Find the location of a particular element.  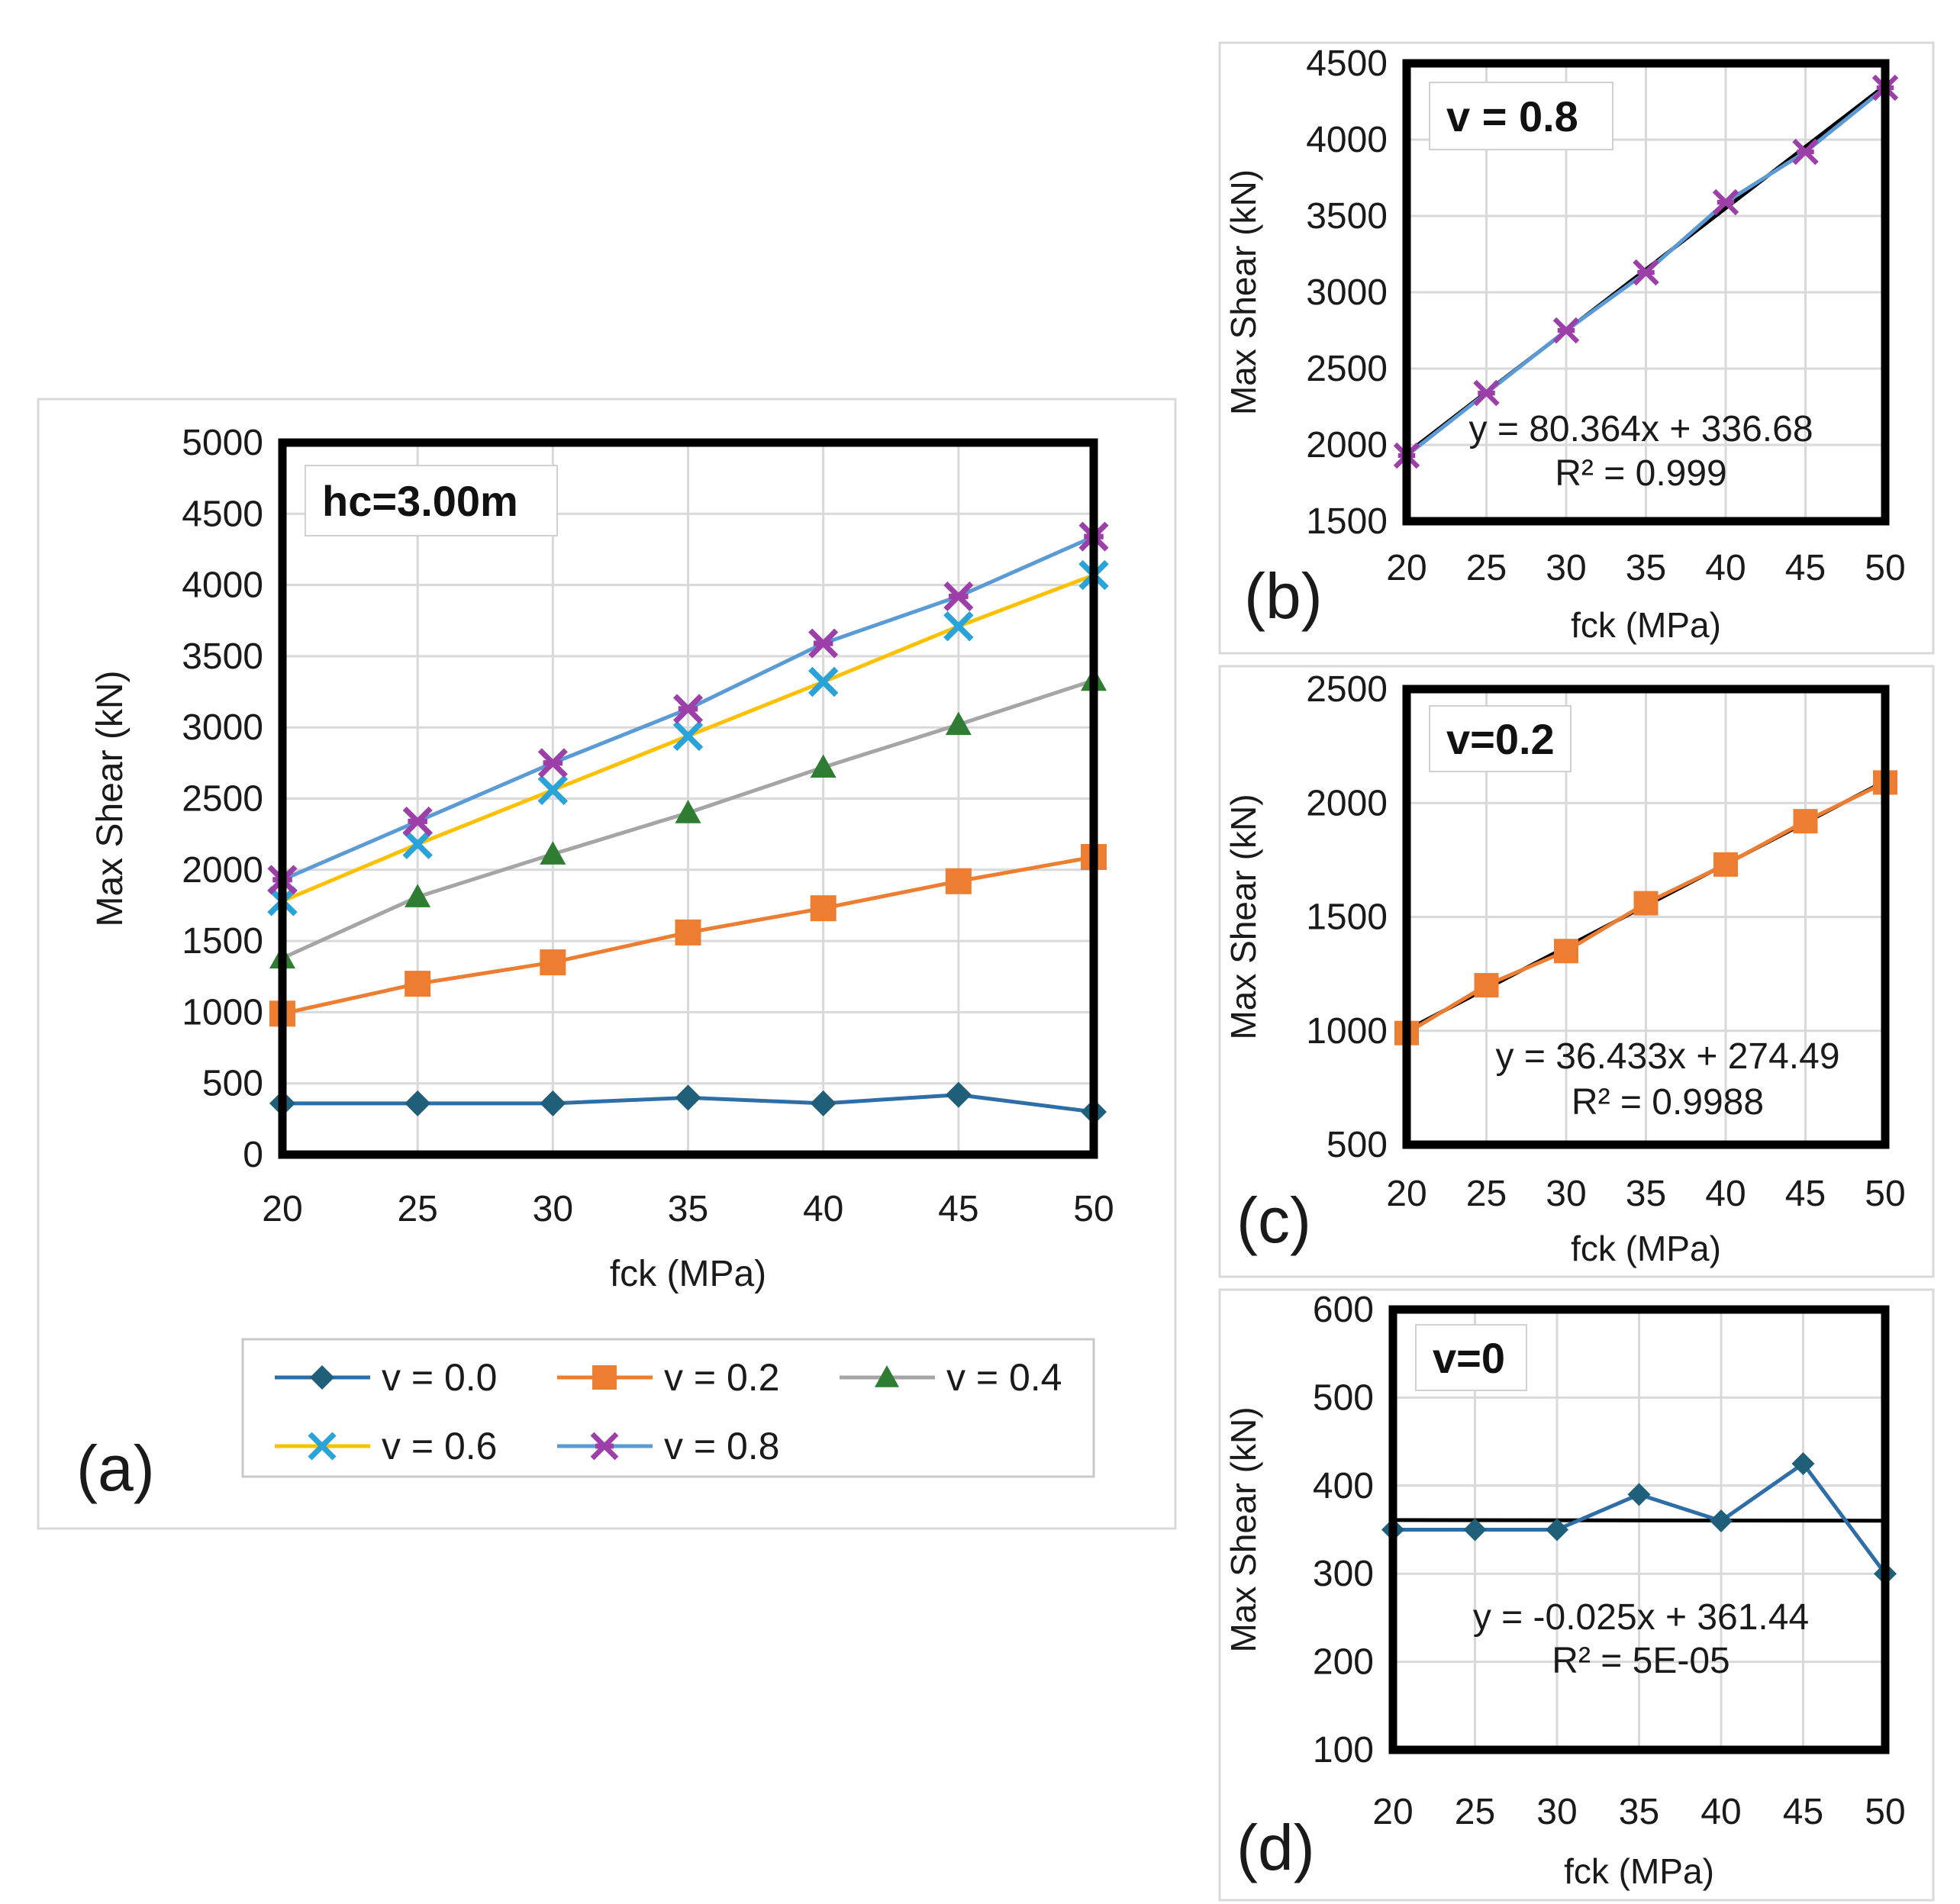

panel-label: (d) is located at coordinates (1275, 1847).